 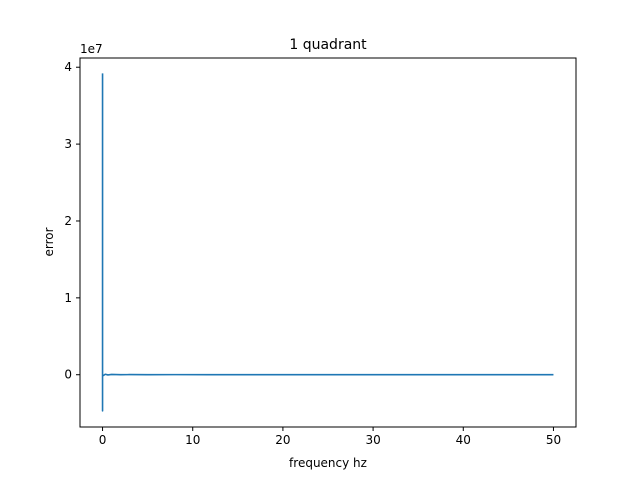 What do you see at coordinates (68, 221) in the screenshot?
I see `y-tick-label: 2` at bounding box center [68, 221].